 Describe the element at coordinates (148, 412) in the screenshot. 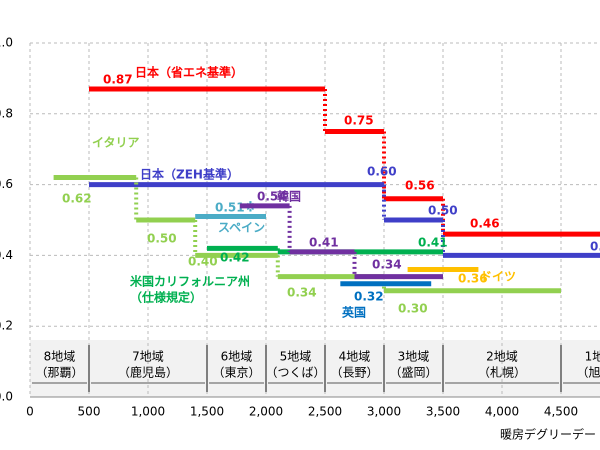

I see `x-tick-label: 1,000` at that location.